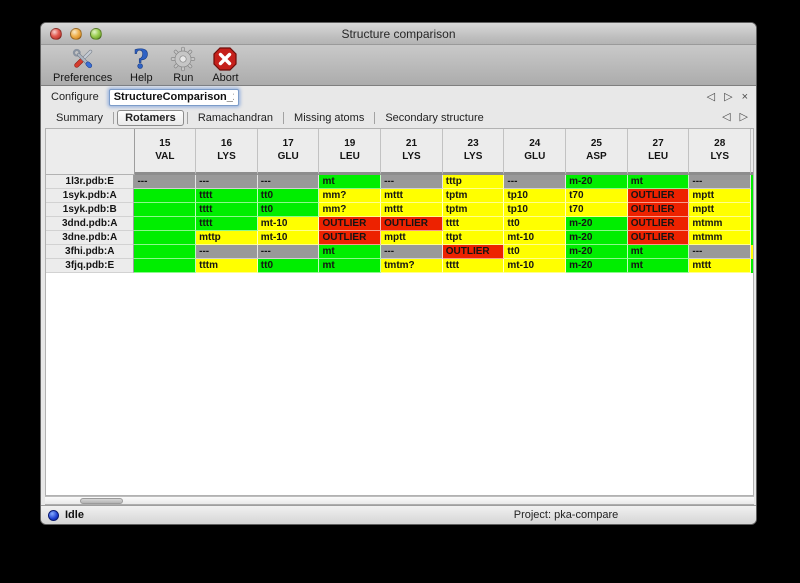 This screenshot has width=800, height=583. Describe the element at coordinates (227, 266) in the screenshot. I see `table-cell: tttm` at that location.